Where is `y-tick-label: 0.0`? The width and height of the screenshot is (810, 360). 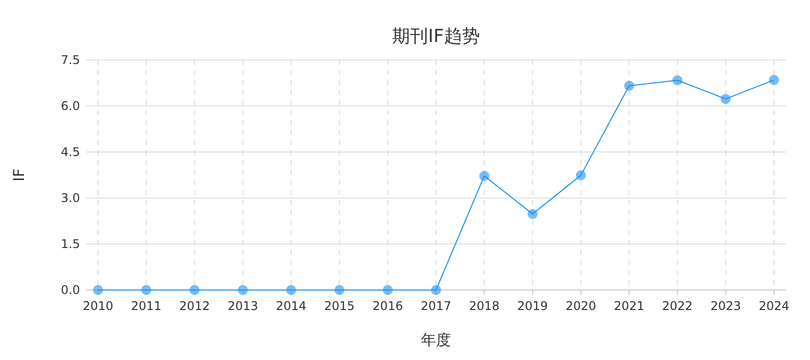
y-tick-label: 0.0 is located at coordinates (70, 290).